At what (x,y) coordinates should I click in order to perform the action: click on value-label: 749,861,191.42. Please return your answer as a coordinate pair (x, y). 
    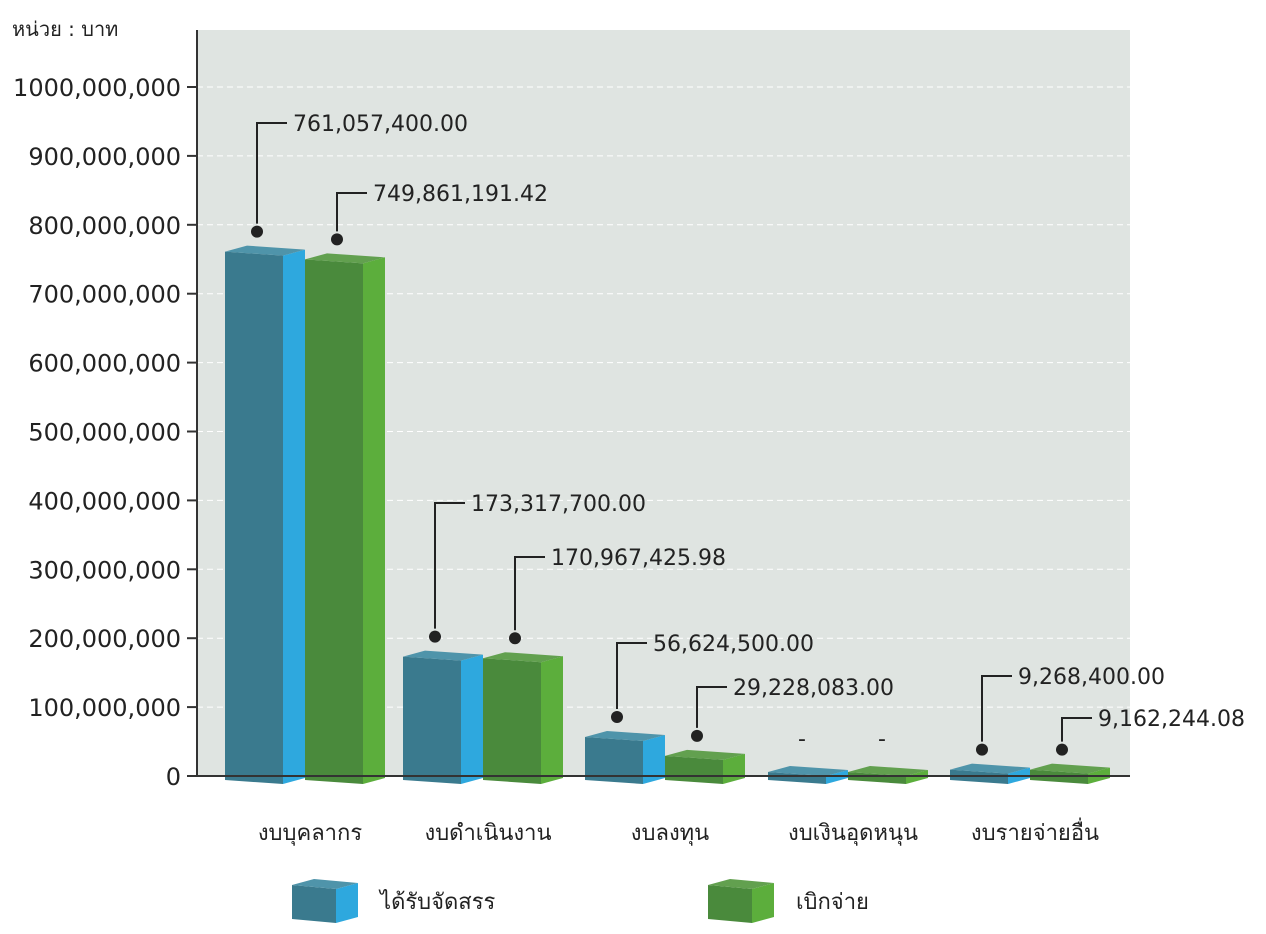
    Looking at the image, I should click on (460, 194).